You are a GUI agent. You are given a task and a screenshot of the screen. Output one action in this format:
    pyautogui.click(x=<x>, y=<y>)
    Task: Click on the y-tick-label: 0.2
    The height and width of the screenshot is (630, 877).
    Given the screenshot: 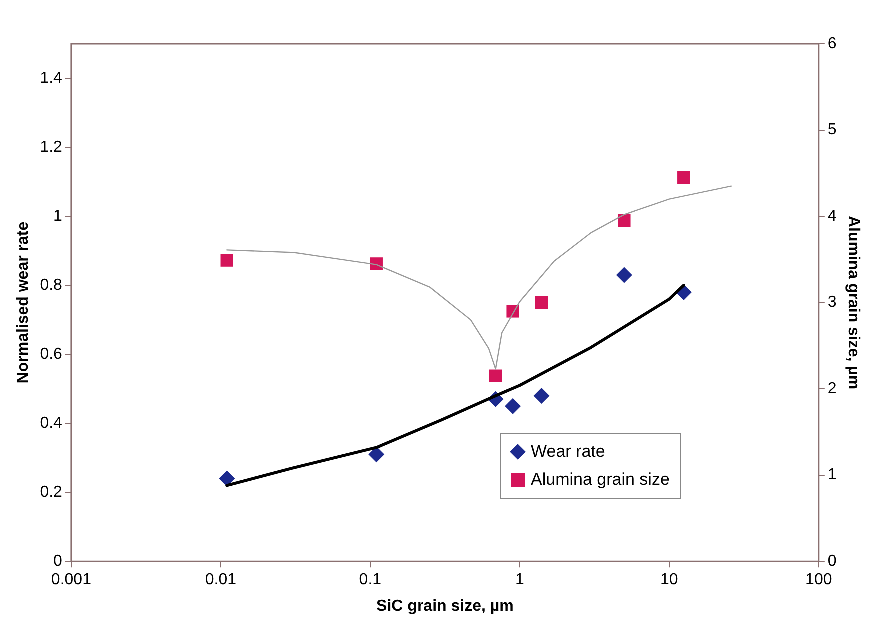 What is the action you would take?
    pyautogui.click(x=51, y=492)
    